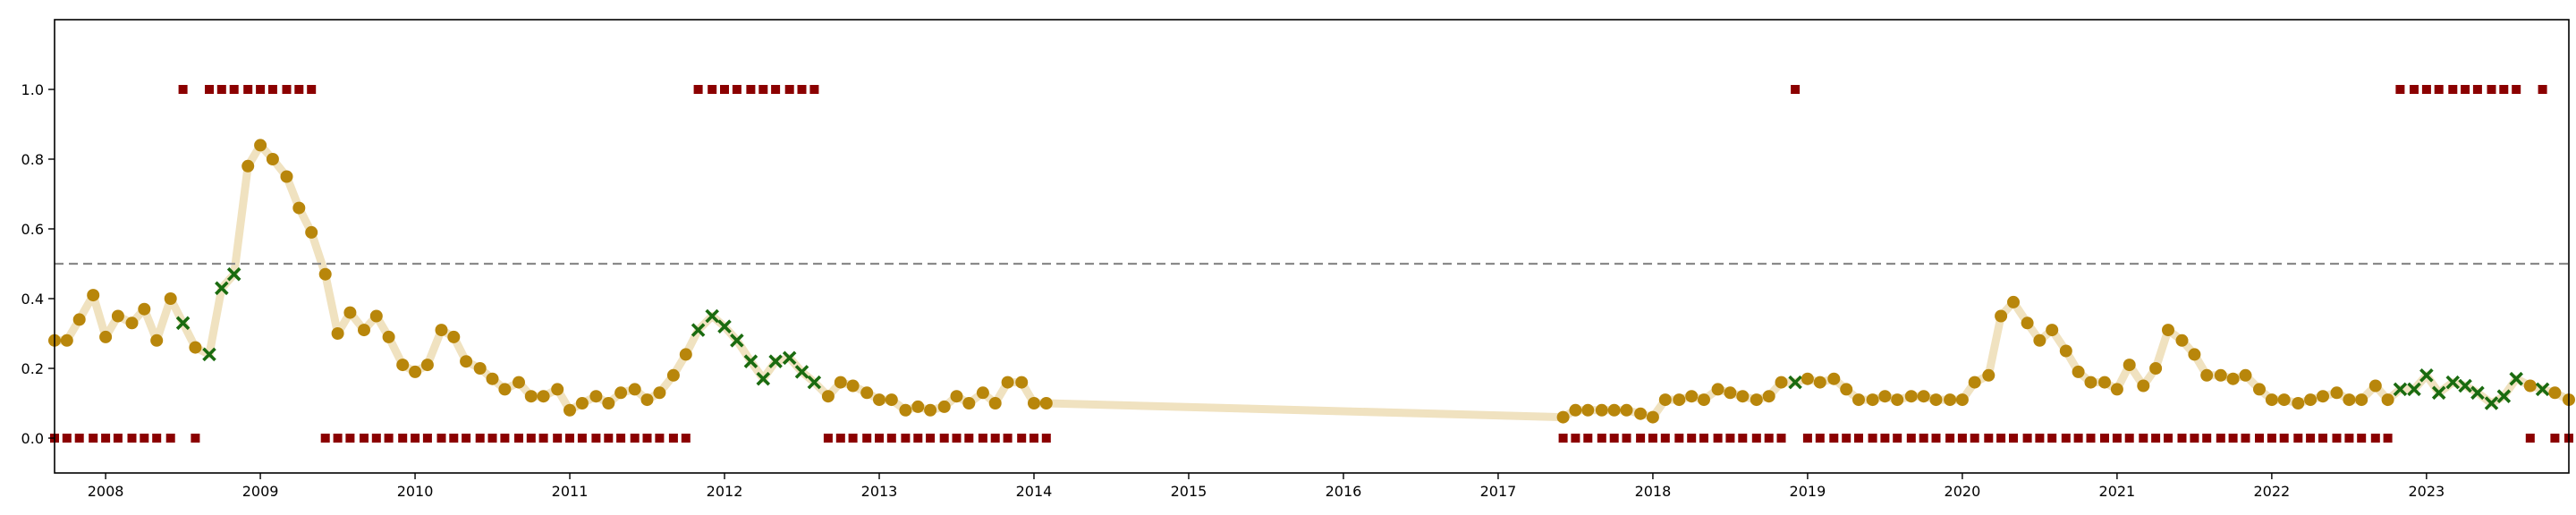 Image resolution: width=2576 pixels, height=515 pixels. I want to click on x-tick-label: 2021, so click(2117, 491).